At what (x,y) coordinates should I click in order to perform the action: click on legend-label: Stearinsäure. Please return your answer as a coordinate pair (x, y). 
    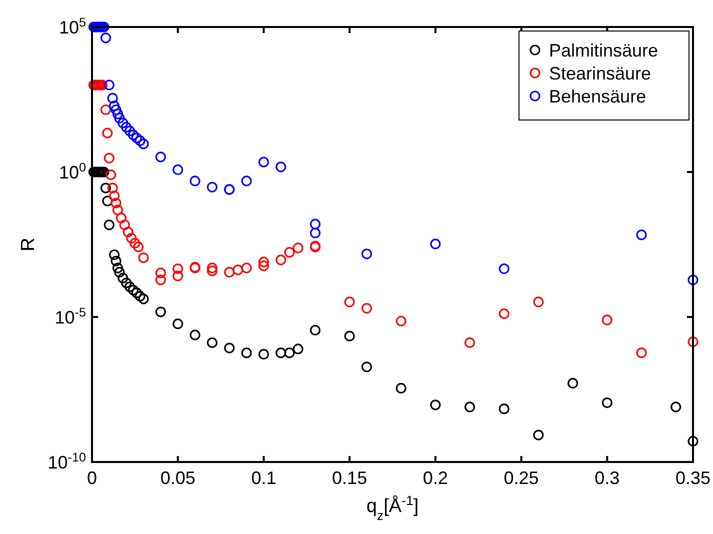
    Looking at the image, I should click on (600, 73).